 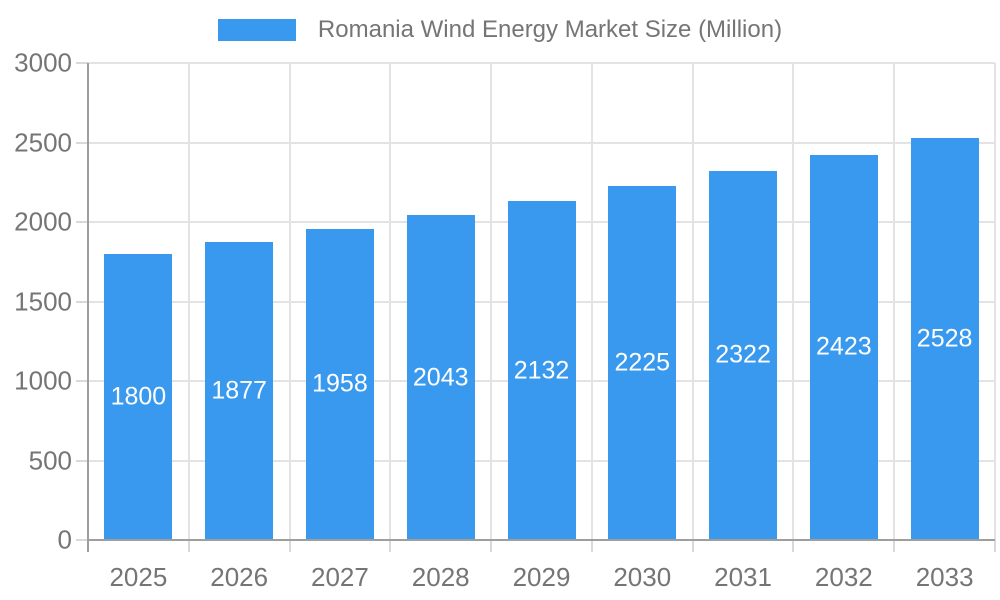 What do you see at coordinates (43, 301) in the screenshot?
I see `y-axis-tick-label: 1500` at bounding box center [43, 301].